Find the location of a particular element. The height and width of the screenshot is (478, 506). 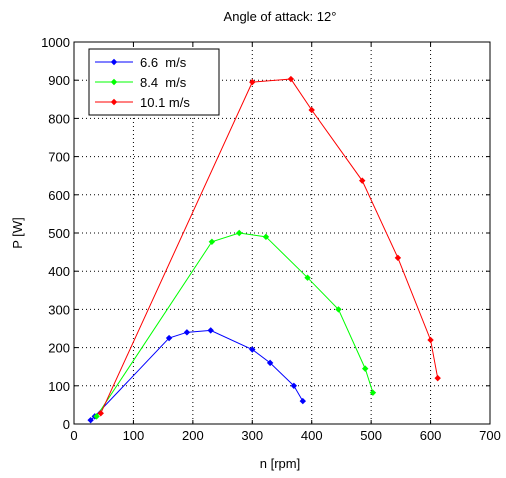

y-axis-label: P [W] is located at coordinates (17, 233).